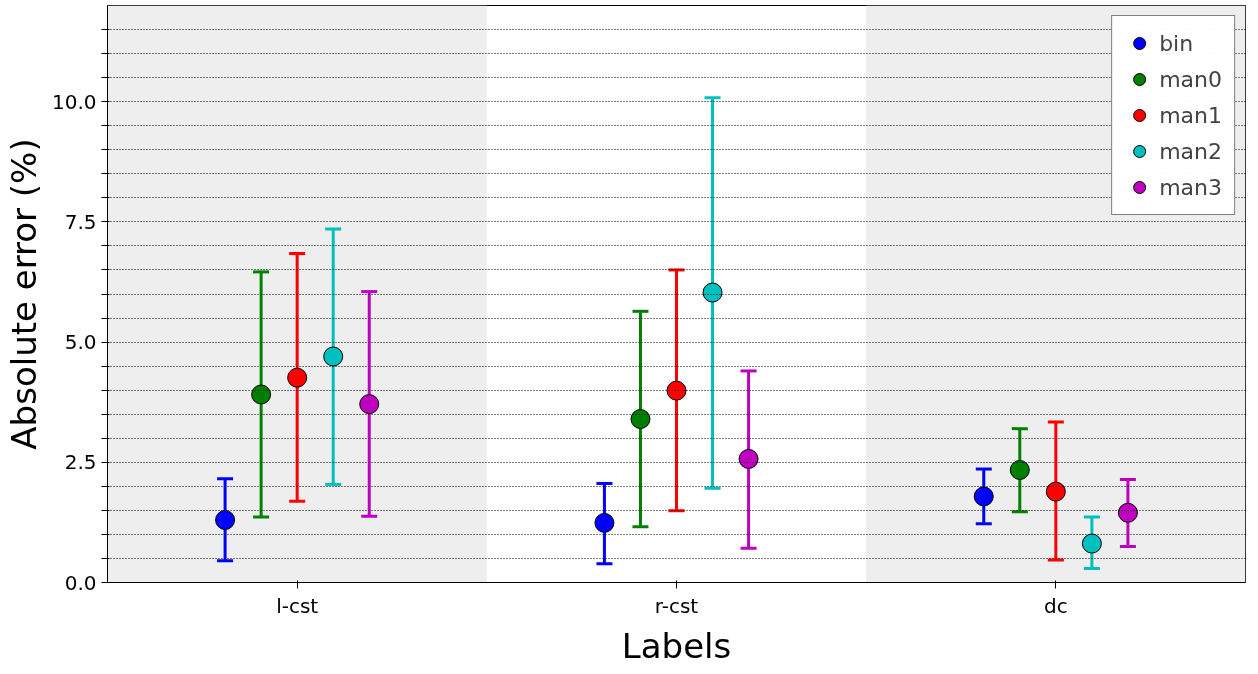 Image resolution: width=1258 pixels, height=674 pixels. Describe the element at coordinates (1176, 43) in the screenshot. I see `legend-label: bin` at that location.